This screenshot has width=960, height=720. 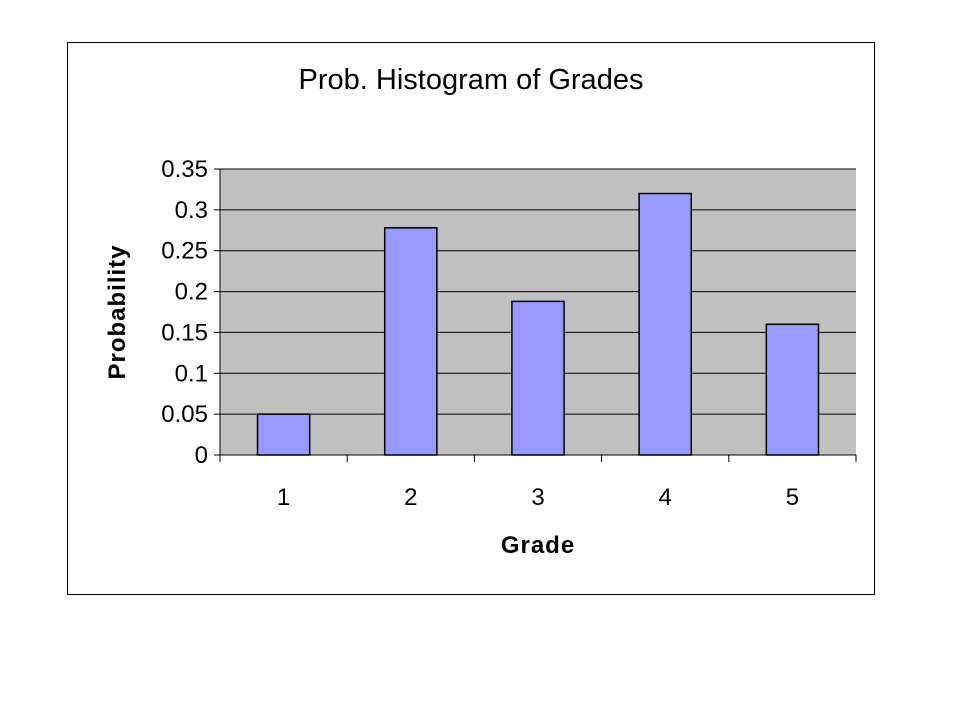 I want to click on x-tick-label: 2, so click(x=410, y=497).